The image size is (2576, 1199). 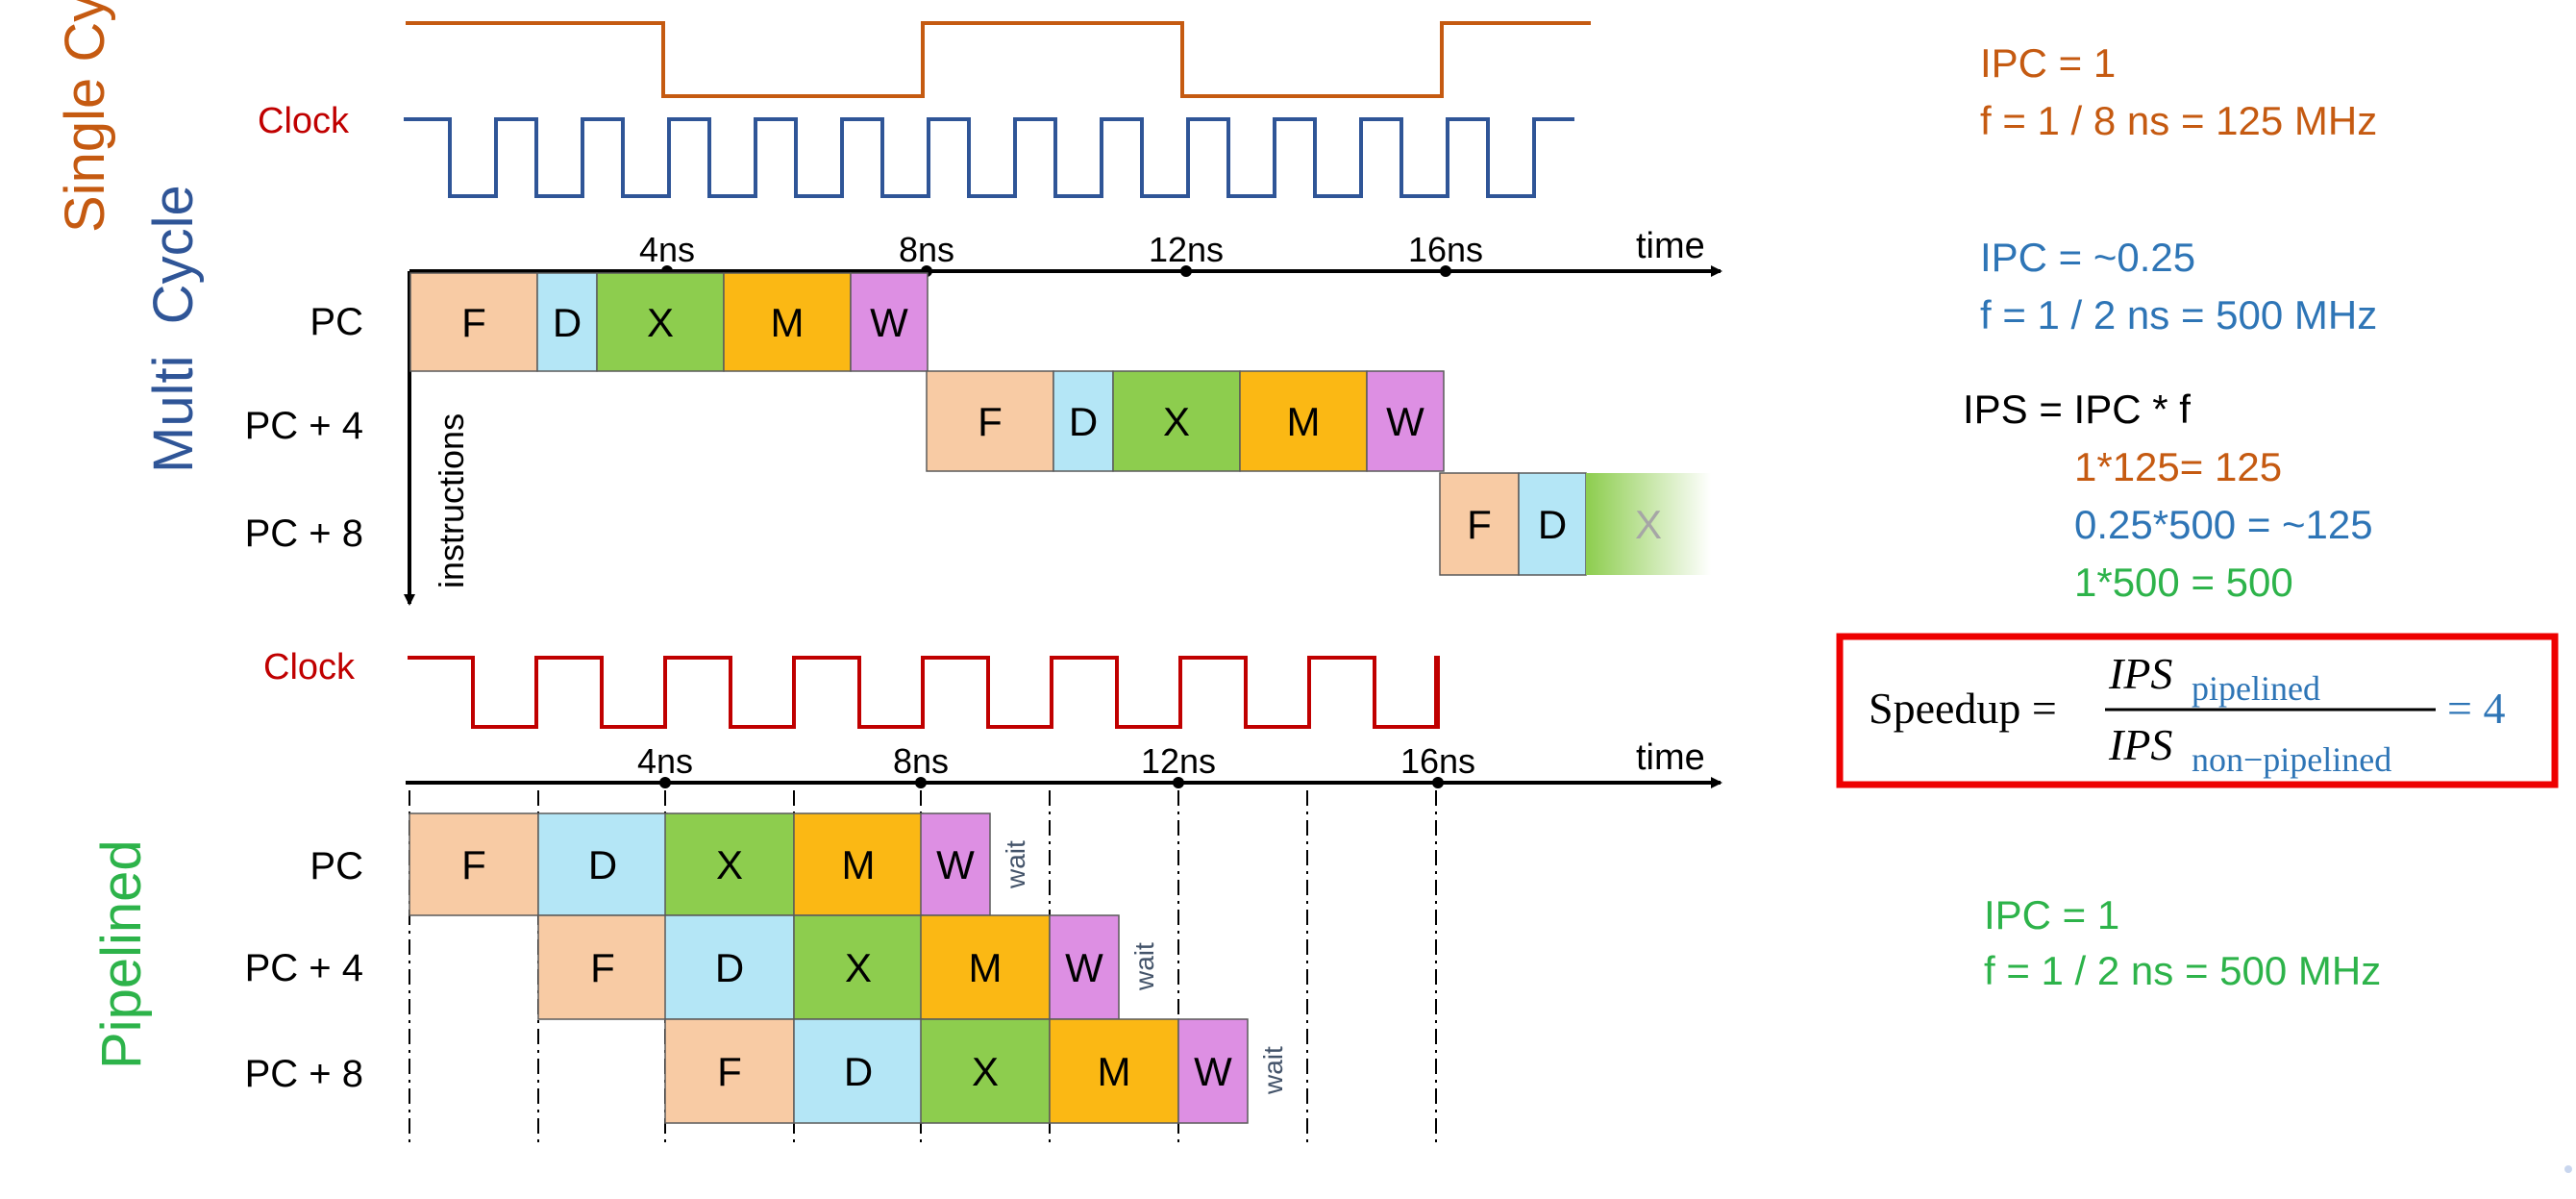 I want to click on multi-cycle-clock-wave, so click(x=989, y=157).